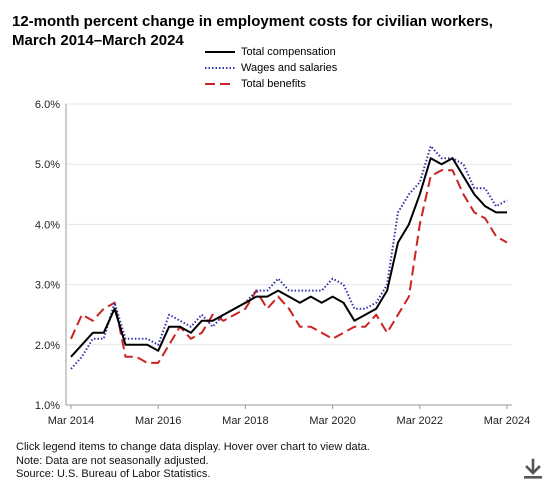  I want to click on x-tick-label: Mar 2014, so click(71, 421).